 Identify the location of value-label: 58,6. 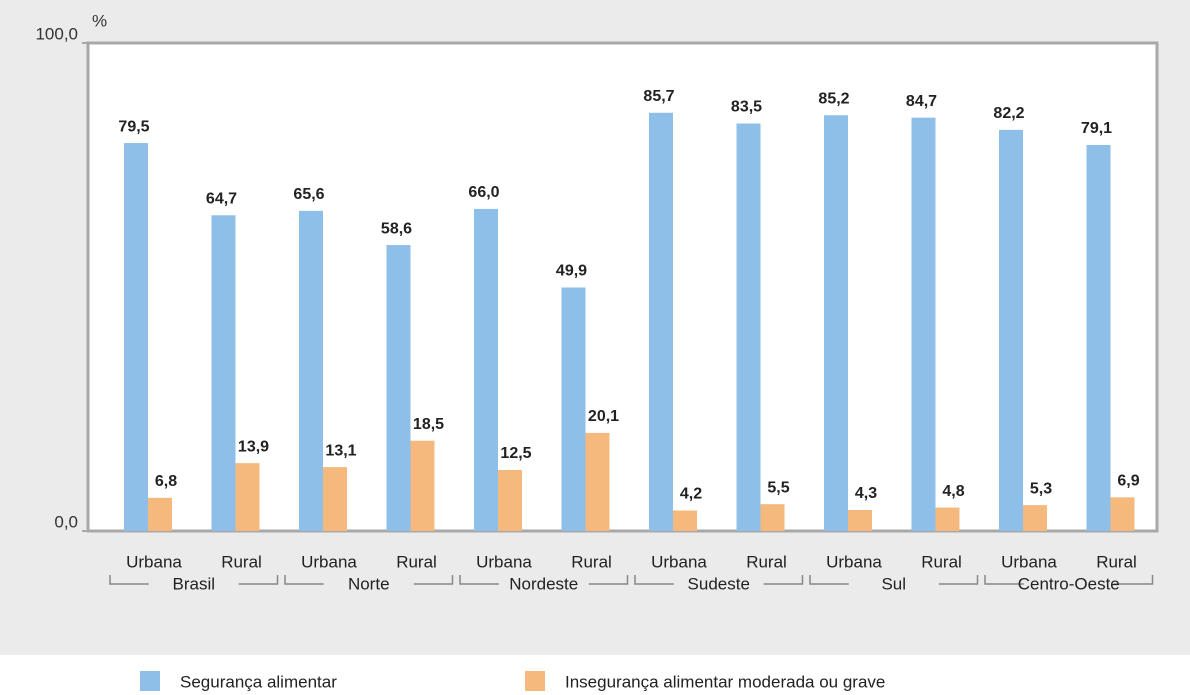
(396, 228).